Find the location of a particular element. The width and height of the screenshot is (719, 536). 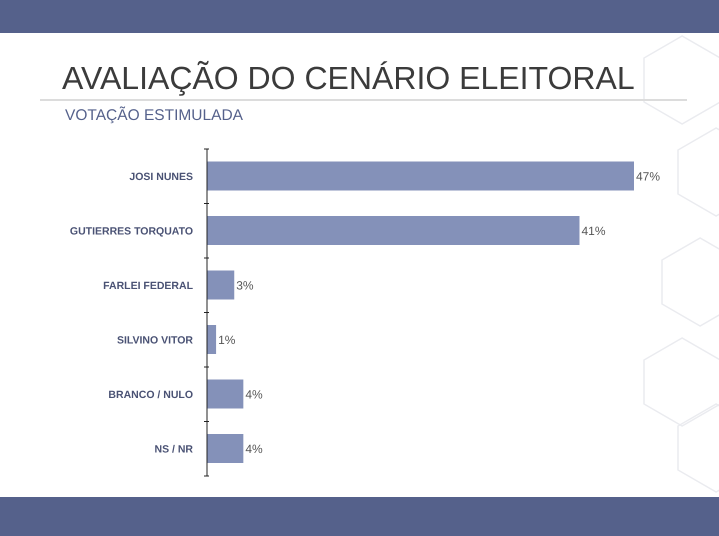

y-tick-label: SILVINO VITOR is located at coordinates (155, 340).